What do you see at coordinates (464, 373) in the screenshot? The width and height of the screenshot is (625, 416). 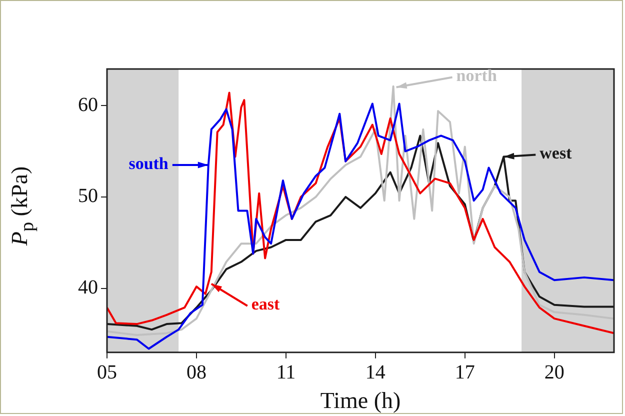 I see `x-tick-label: 17` at bounding box center [464, 373].